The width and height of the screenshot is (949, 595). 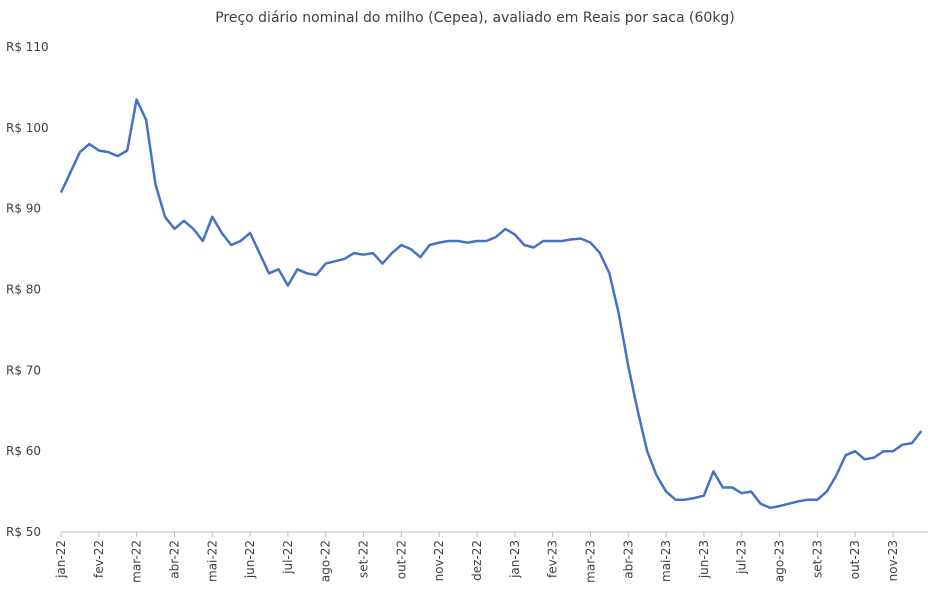 What do you see at coordinates (817, 559) in the screenshot?
I see `x-tick-label: set-23` at bounding box center [817, 559].